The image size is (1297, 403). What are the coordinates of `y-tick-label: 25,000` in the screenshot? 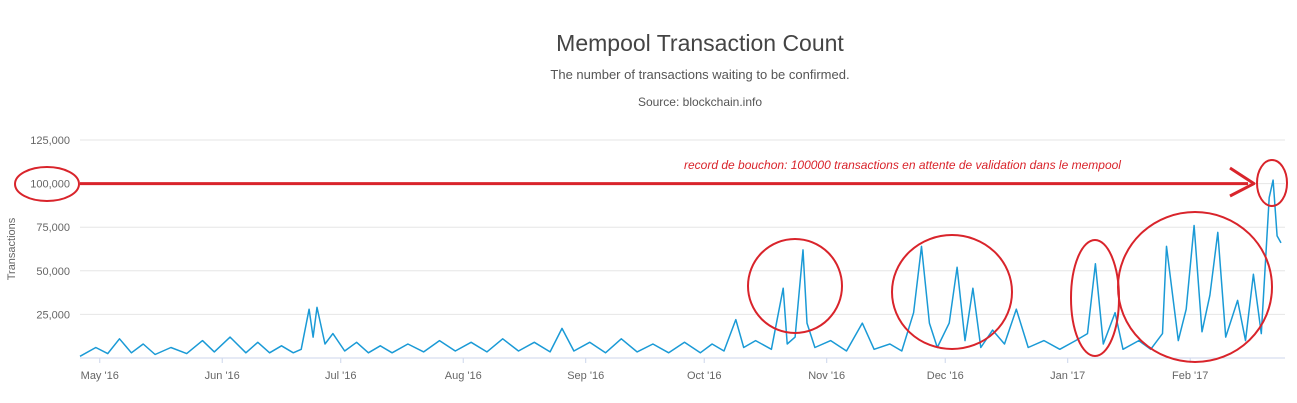 It's located at (53, 315).